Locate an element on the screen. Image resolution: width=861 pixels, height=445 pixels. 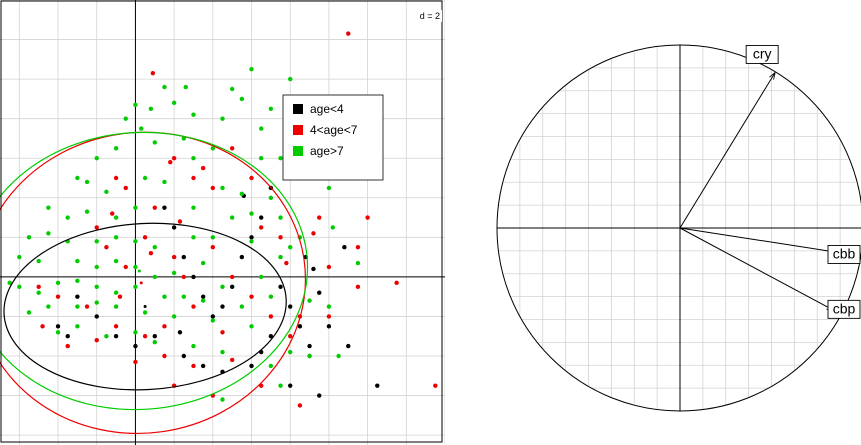
group-center is located at coordinates (139, 271).